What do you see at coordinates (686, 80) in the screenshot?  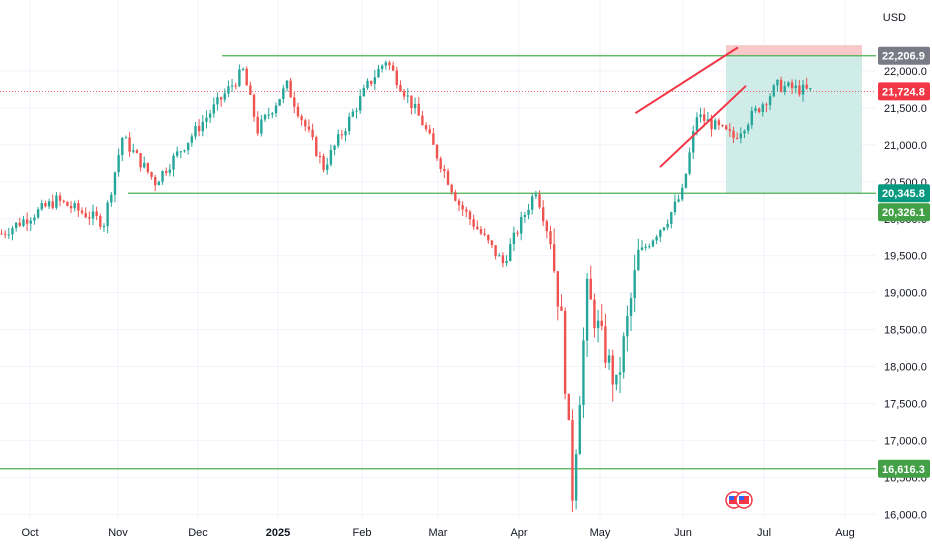 I see `wedge-upper-line` at bounding box center [686, 80].